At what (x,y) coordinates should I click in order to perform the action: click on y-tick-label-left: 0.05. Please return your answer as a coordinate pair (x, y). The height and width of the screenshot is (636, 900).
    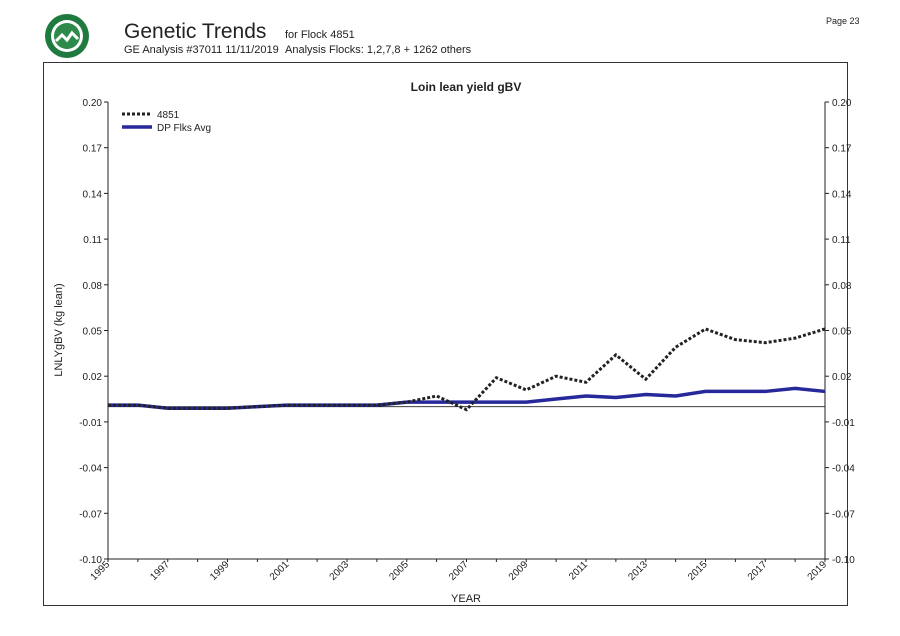
    Looking at the image, I should click on (93, 332).